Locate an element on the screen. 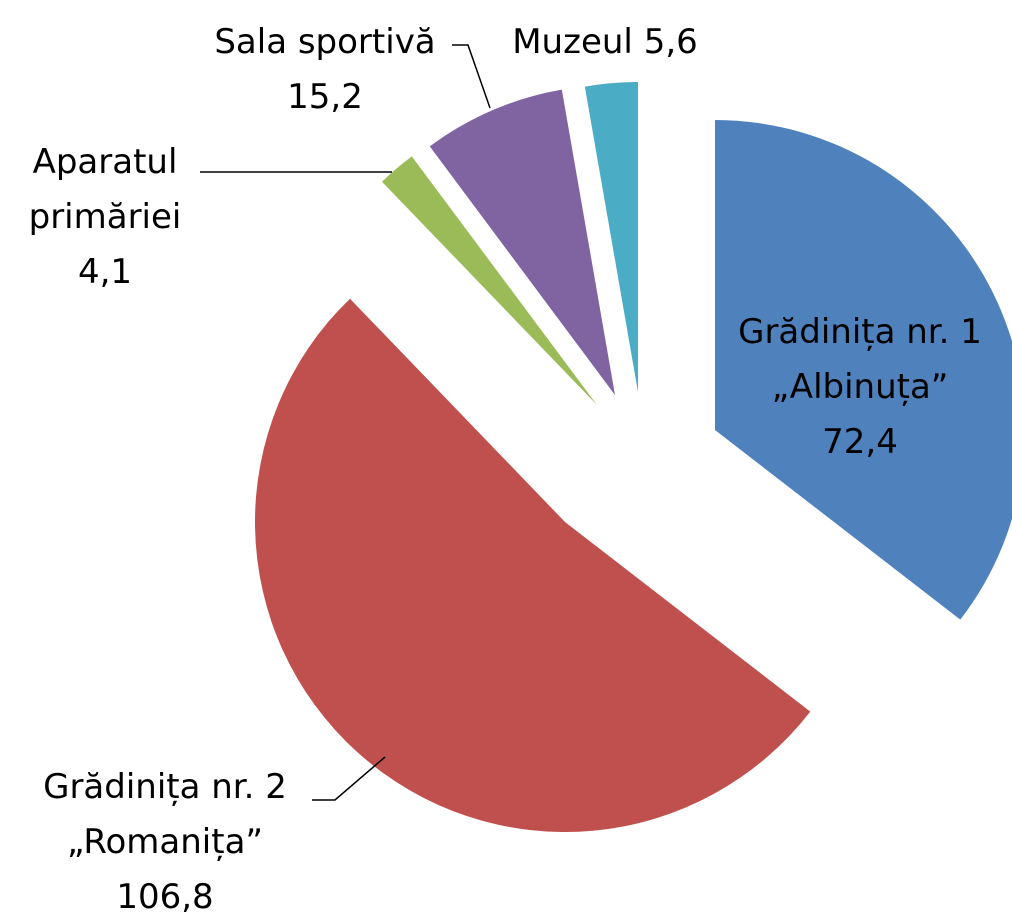 The width and height of the screenshot is (1012, 923). slice-label: Aparatul primăriei 4,1 is located at coordinates (105, 217).